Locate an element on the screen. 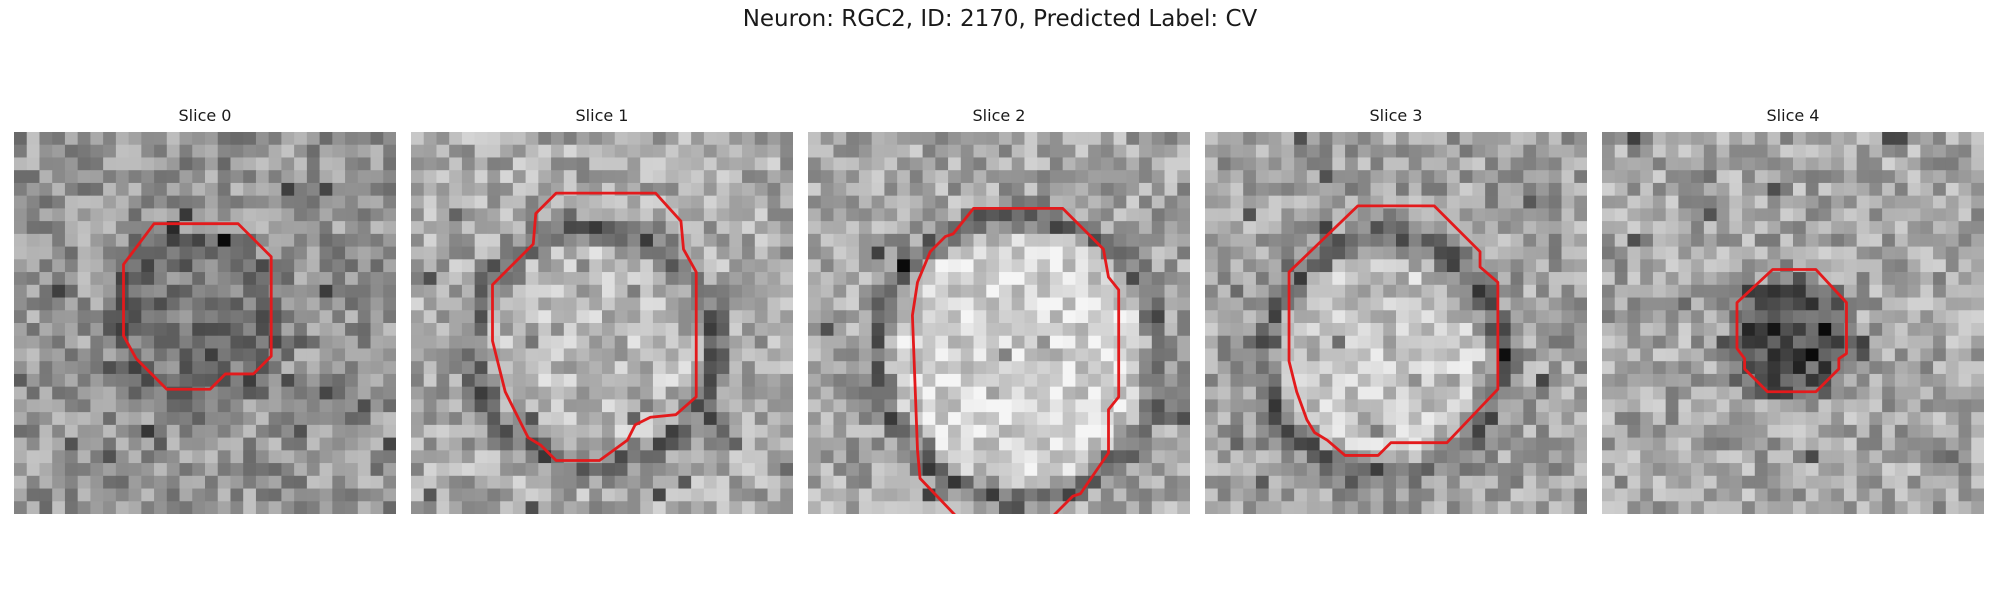 This screenshot has width=2000, height=600. slice-panel-2: Slice 2 is located at coordinates (999, 310).